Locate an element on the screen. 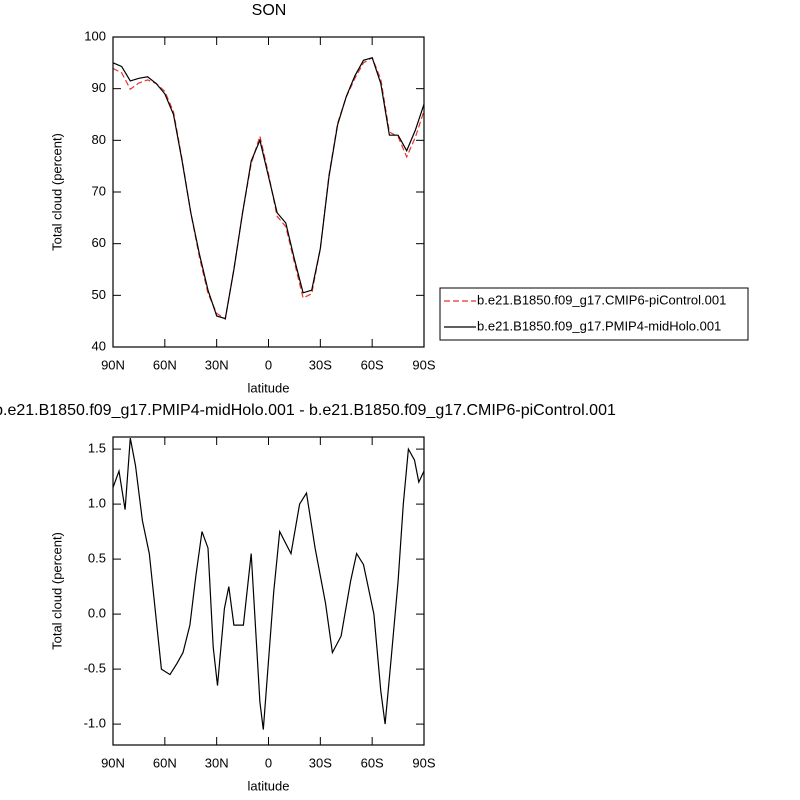 The height and width of the screenshot is (800, 800). y-tick-label: 80 is located at coordinates (99, 139).